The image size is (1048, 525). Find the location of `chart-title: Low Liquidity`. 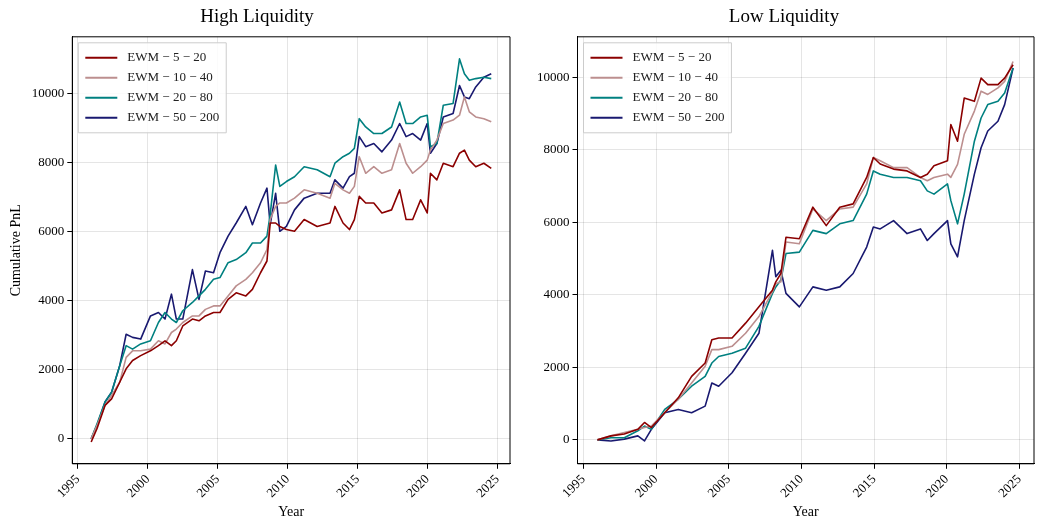

chart-title: Low Liquidity is located at coordinates (784, 16).